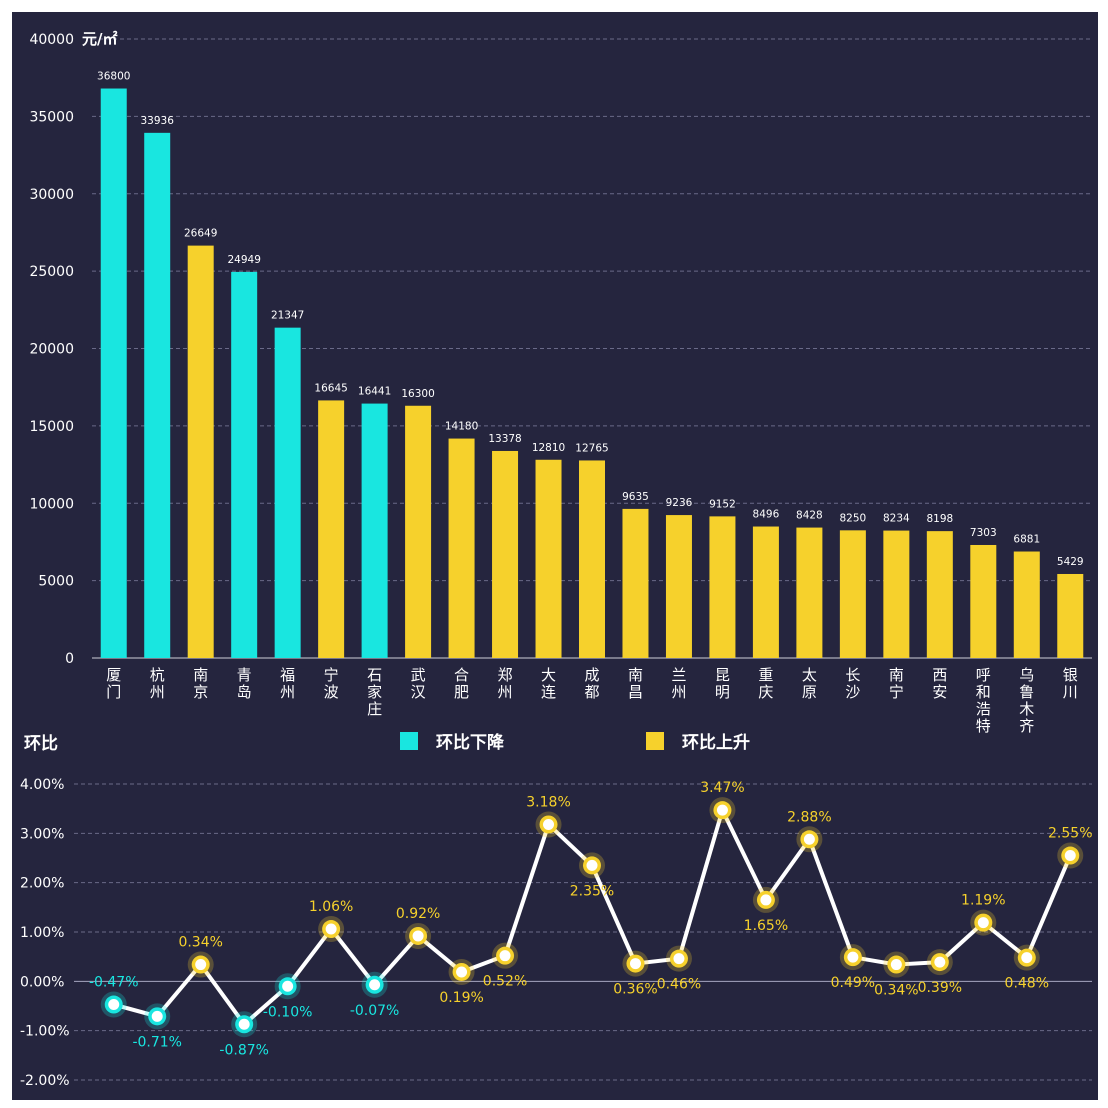 The image size is (1108, 1108). What do you see at coordinates (716, 742) in the screenshot?
I see `legend-label-increase: 环比上升` at bounding box center [716, 742].